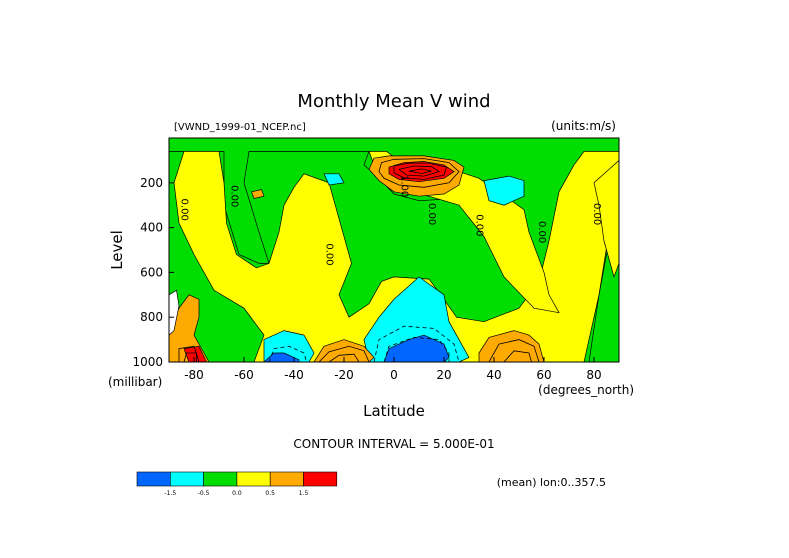  I want to click on dataset-label: [VWND_1999-01_NCEP.nc], so click(240, 127).